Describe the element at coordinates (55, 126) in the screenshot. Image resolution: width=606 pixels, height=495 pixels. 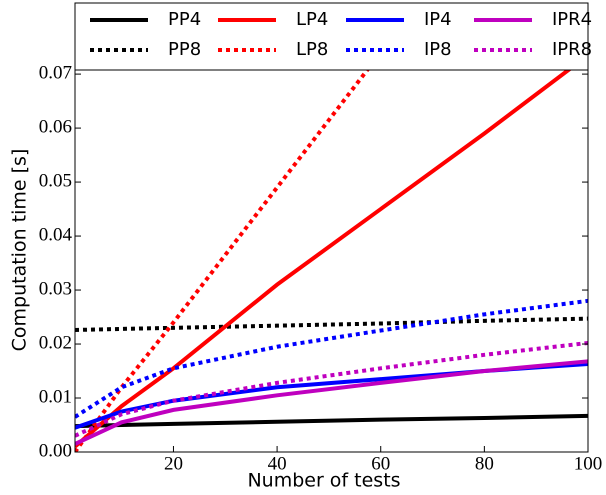
I see `y-tick-label: 0.06` at that location.